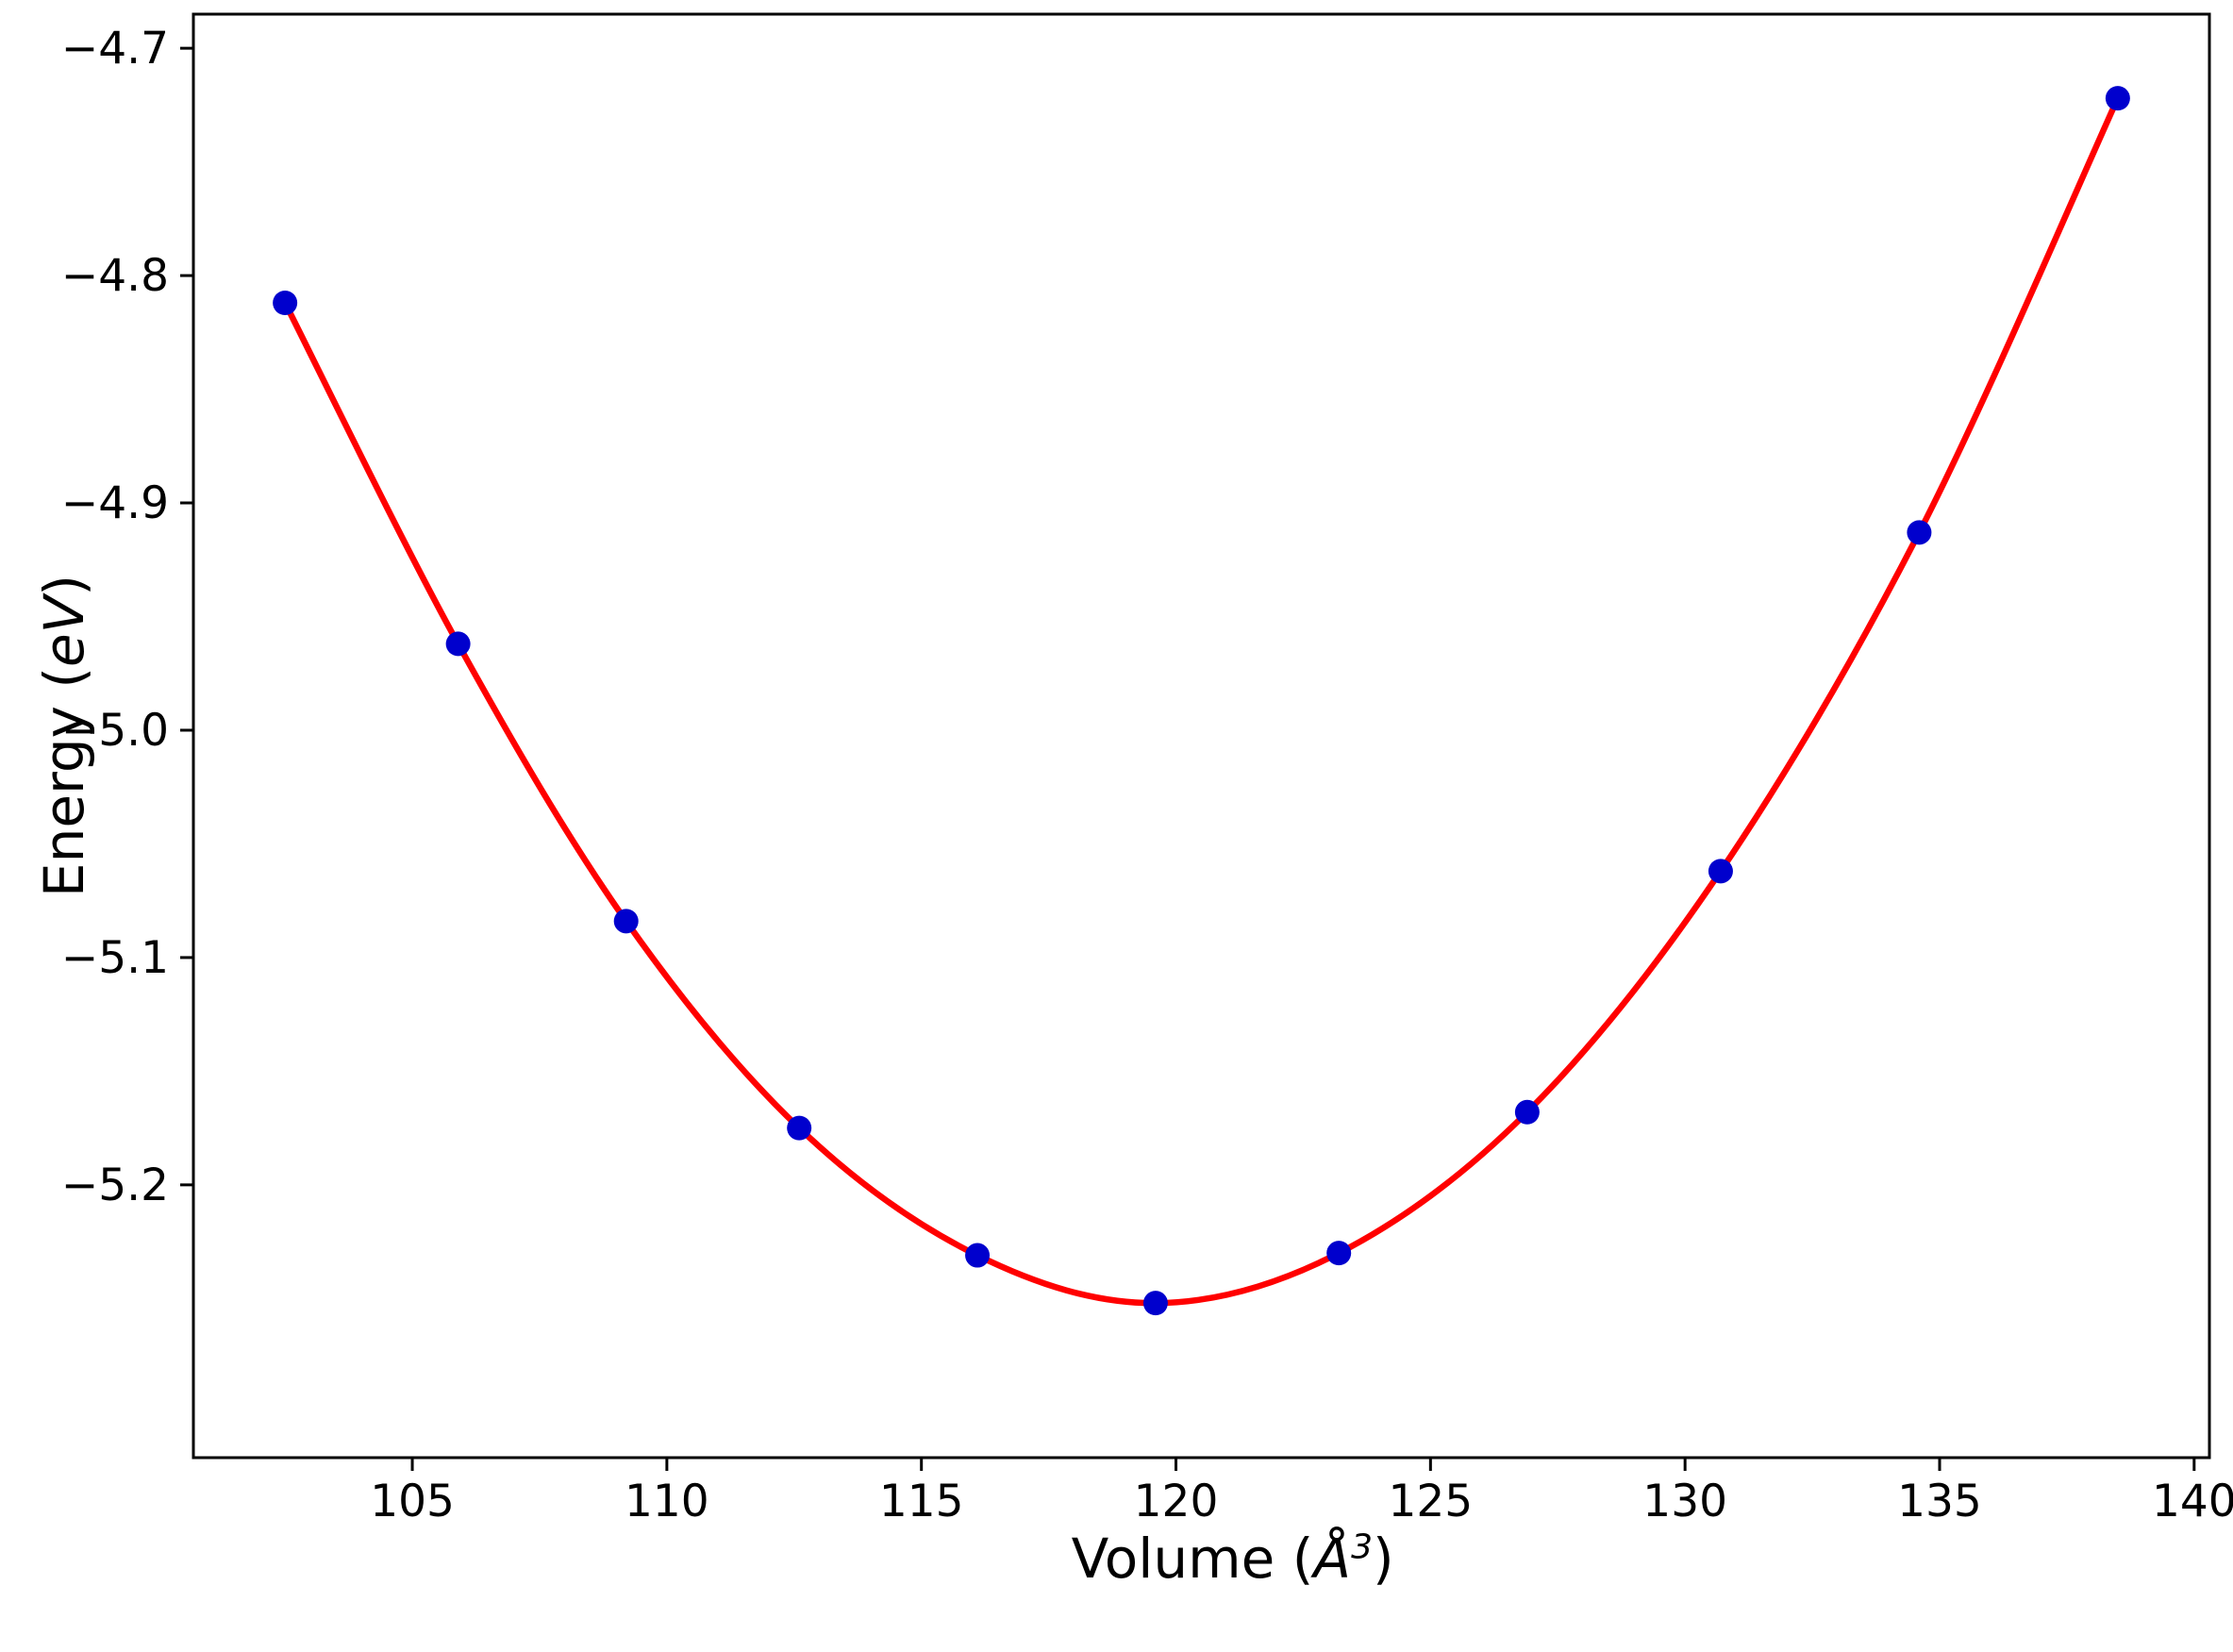 This screenshot has height=1652, width=2233. What do you see at coordinates (115, 958) in the screenshot?
I see `y-tick-label: −5.1` at bounding box center [115, 958].